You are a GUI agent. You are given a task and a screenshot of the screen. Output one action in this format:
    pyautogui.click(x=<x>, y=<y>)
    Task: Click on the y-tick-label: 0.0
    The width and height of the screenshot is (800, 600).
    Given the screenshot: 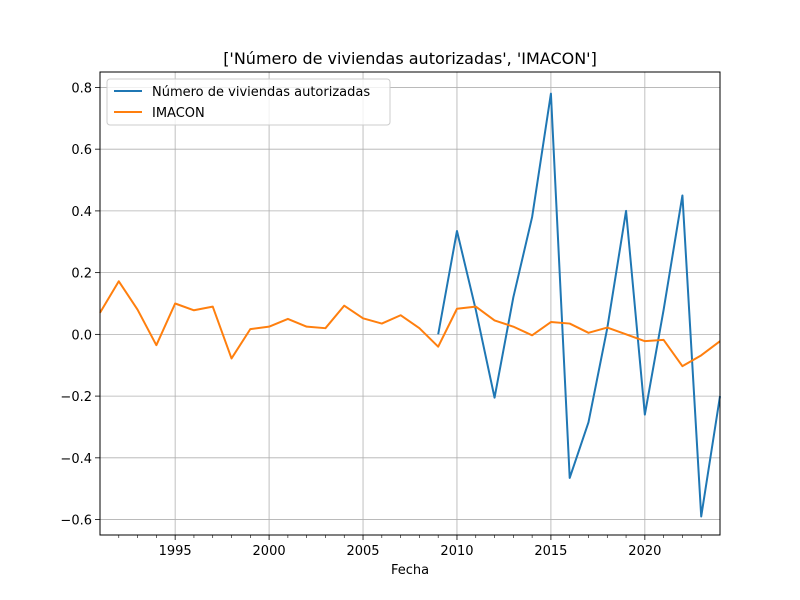 What is the action you would take?
    pyautogui.click(x=81, y=335)
    